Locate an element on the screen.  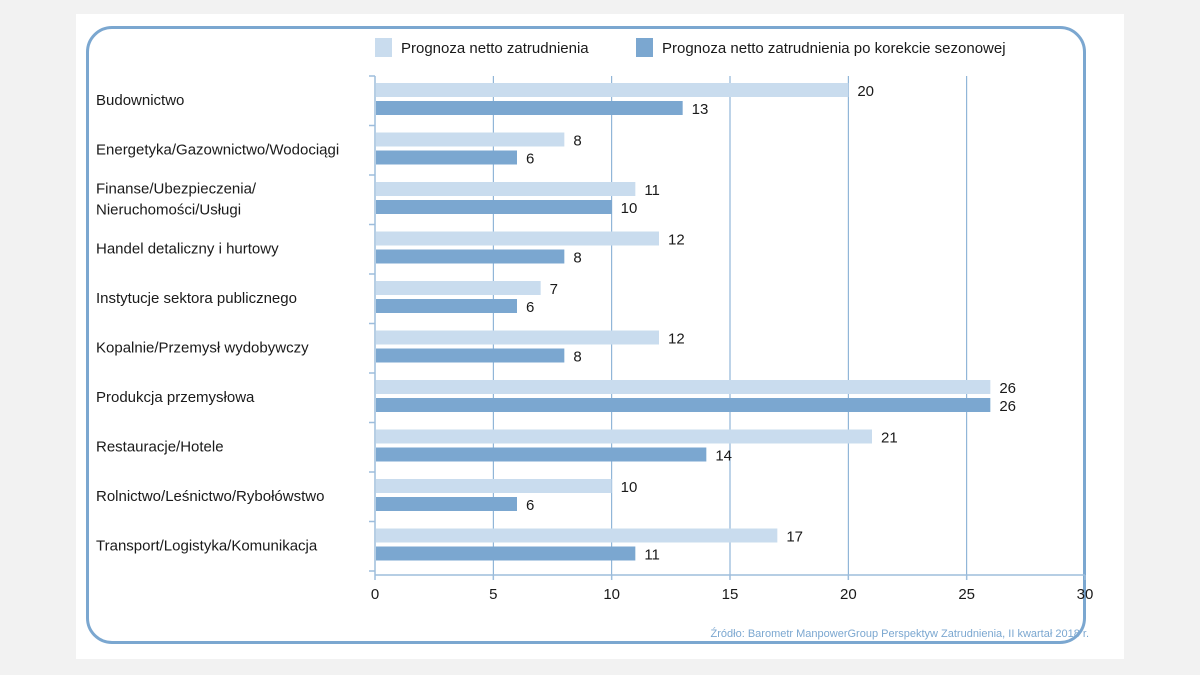
tick-labels: 0 5 10 15 20 25 30 is located at coordinates (732, 594).